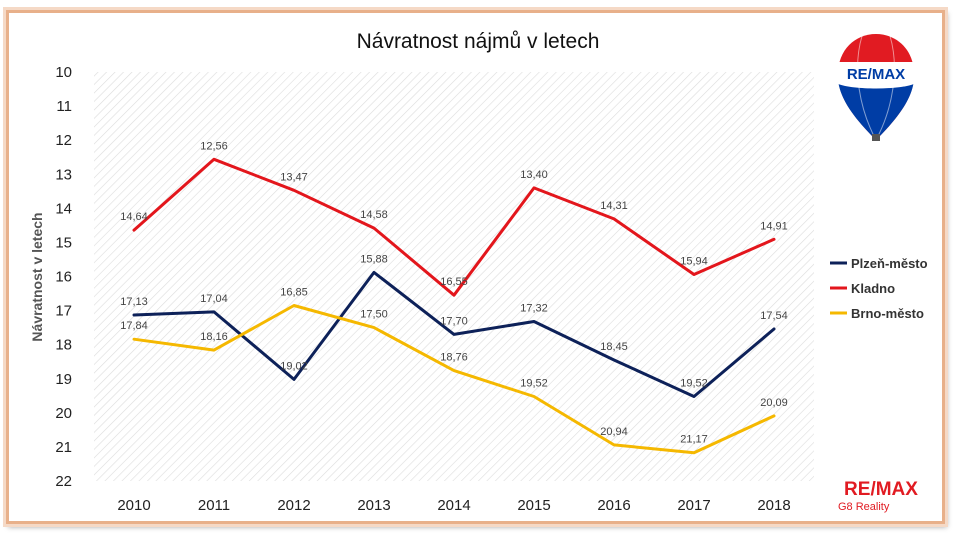  What do you see at coordinates (63, 447) in the screenshot?
I see `y-tick-label: 21` at bounding box center [63, 447].